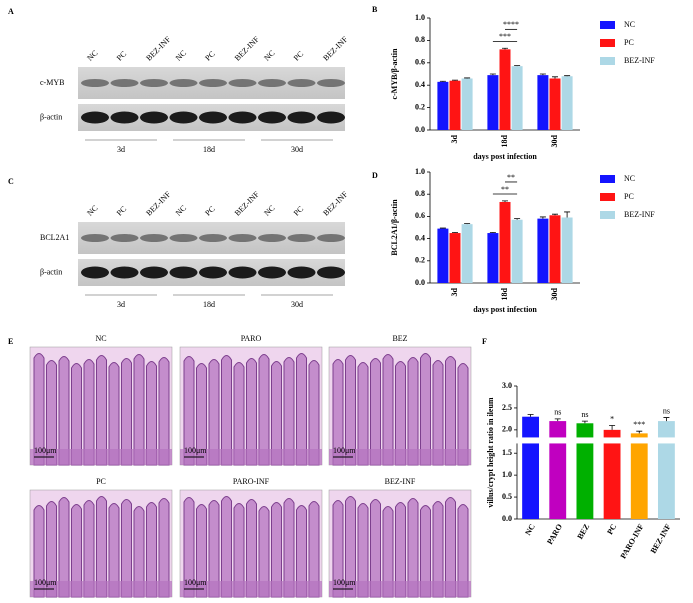 The width and height of the screenshot is (693, 603). Describe the element at coordinates (661, 538) in the screenshot. I see `x-tick-label: BEZ-INF` at that location.